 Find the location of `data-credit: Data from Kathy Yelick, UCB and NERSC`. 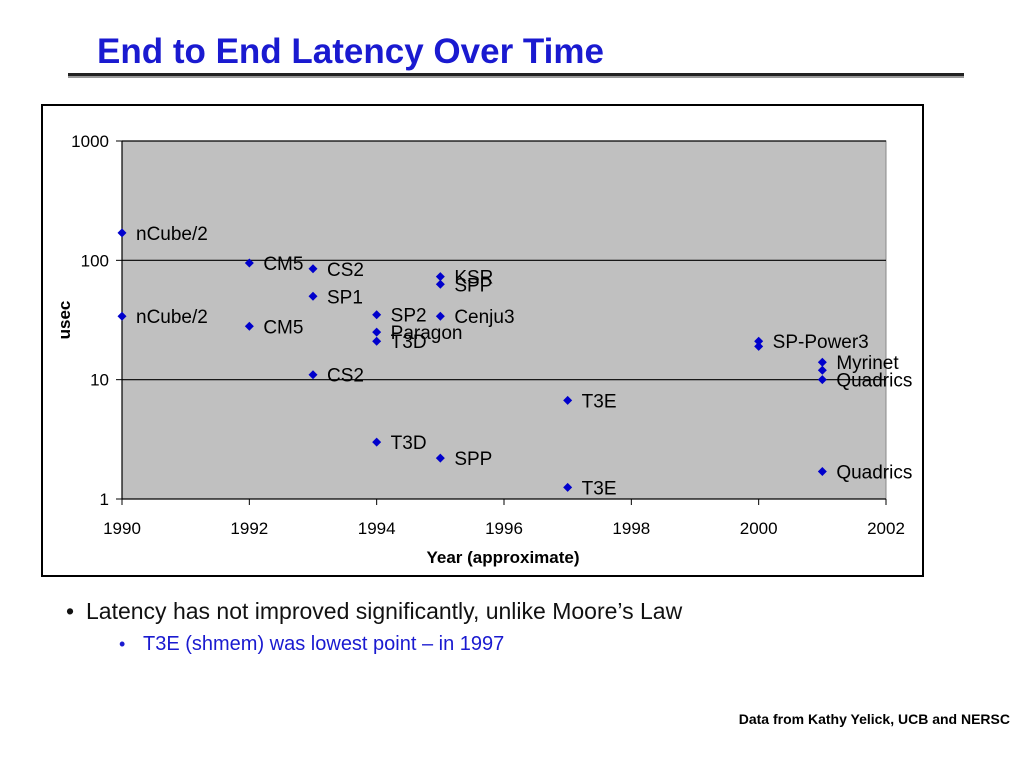

data-credit: Data from Kathy Yelick, UCB and NERSC is located at coordinates (874, 719).